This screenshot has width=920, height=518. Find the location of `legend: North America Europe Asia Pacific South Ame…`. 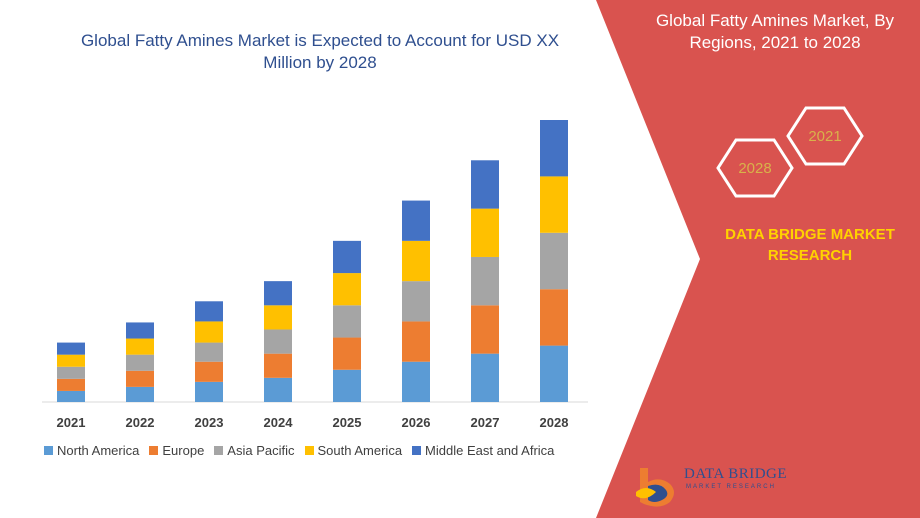

legend: North America Europe Asia Pacific South Ame… is located at coordinates (324, 450).